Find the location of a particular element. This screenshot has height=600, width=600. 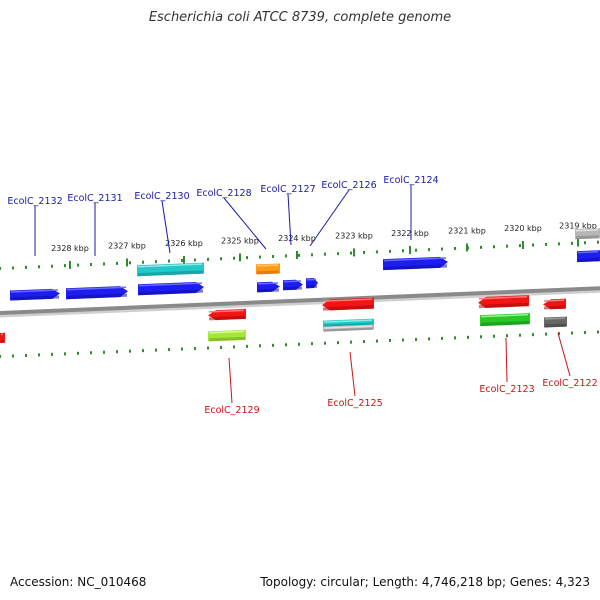

gene-label-EcolC_2132: EcolC_2132 is located at coordinates (34, 201).